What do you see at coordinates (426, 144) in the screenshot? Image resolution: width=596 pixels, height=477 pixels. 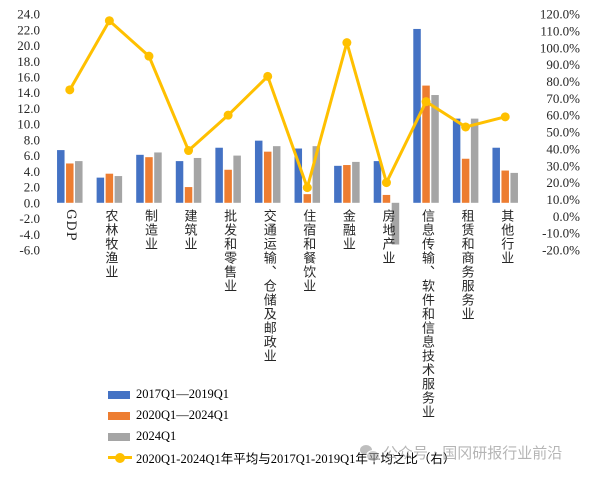 I see `bar-series2-category9` at bounding box center [426, 144].